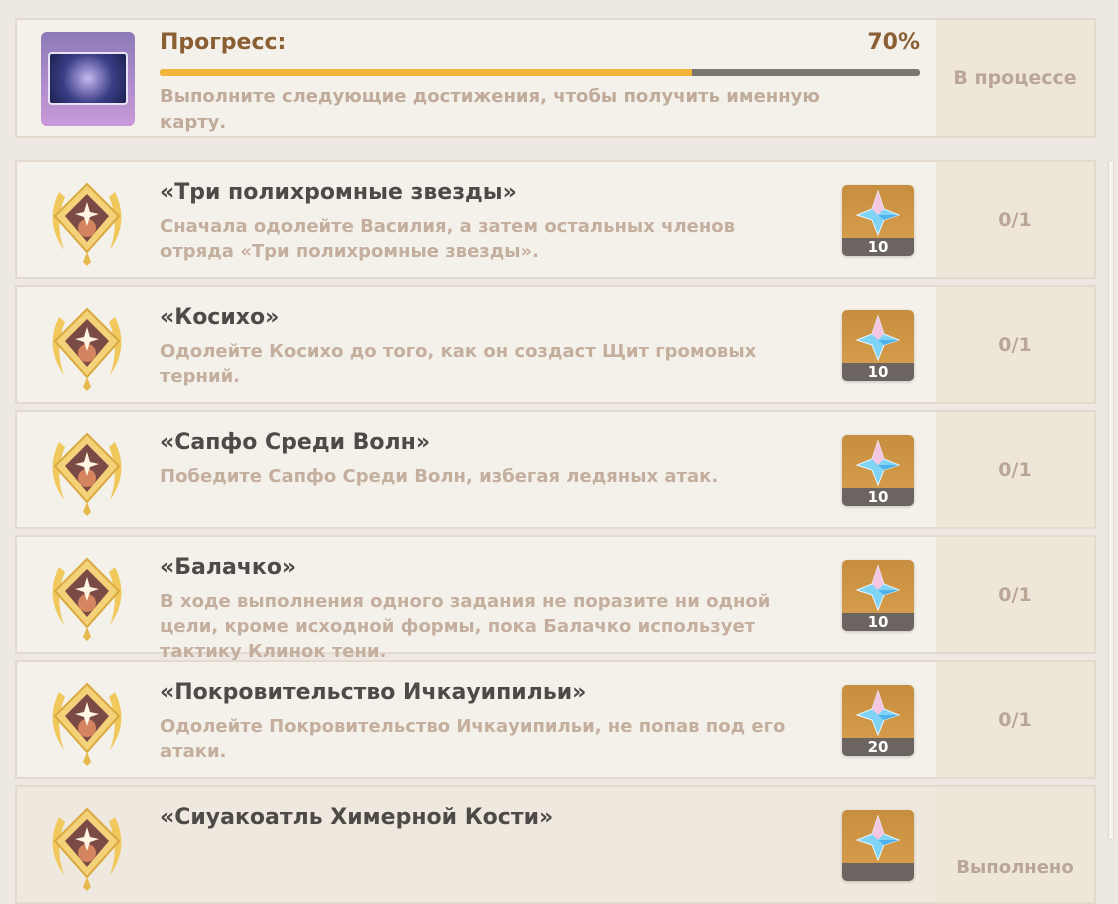  I want to click on achievement-status: Выполнено, so click(1015, 844).